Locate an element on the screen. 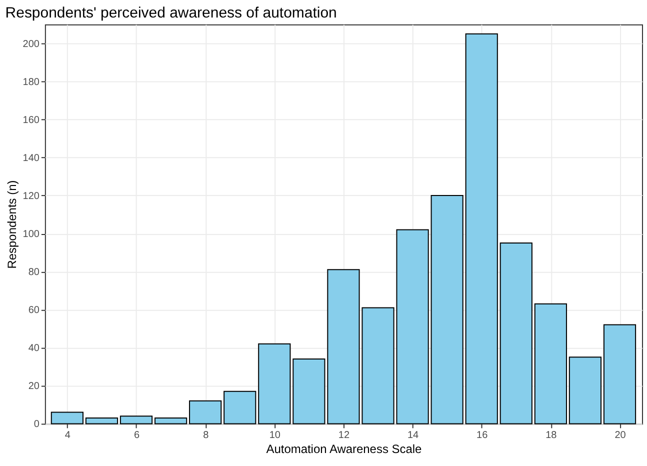 Image resolution: width=647 pixels, height=466 pixels. y-tick-label: 20 is located at coordinates (34, 386).